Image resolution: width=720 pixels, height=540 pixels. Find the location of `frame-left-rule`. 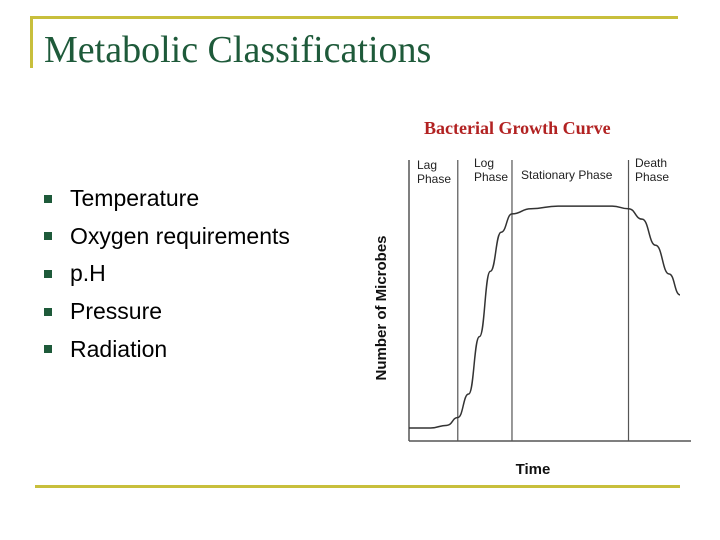

frame-left-rule is located at coordinates (31, 42).